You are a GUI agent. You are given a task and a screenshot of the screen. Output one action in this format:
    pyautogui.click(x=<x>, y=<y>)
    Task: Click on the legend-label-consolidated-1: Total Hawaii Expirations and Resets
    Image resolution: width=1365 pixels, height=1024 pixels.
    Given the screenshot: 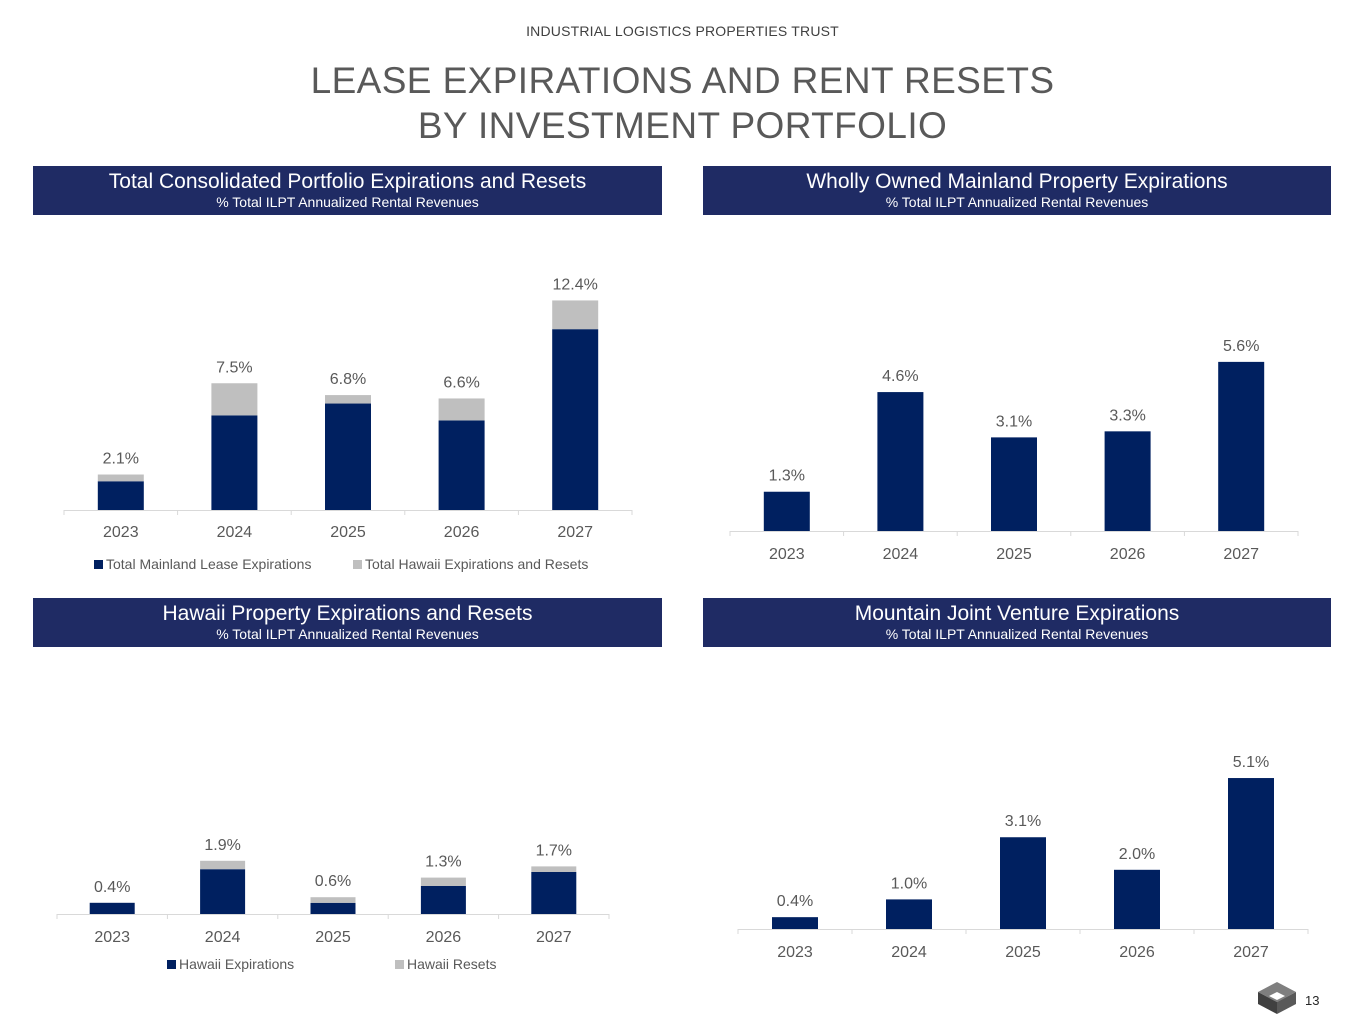 What is the action you would take?
    pyautogui.click(x=476, y=564)
    